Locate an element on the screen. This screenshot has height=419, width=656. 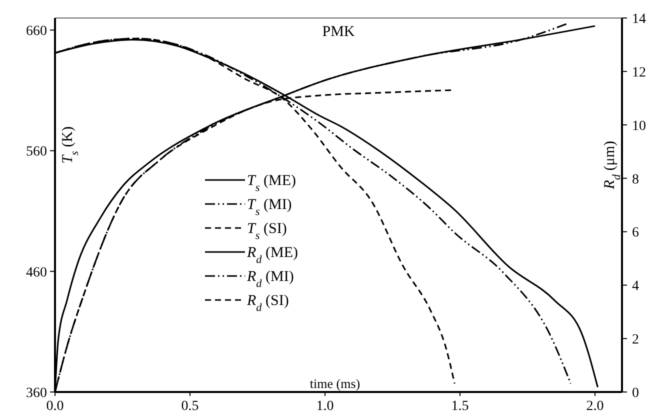
x-tick-label: 1.5 is located at coordinates (460, 406).